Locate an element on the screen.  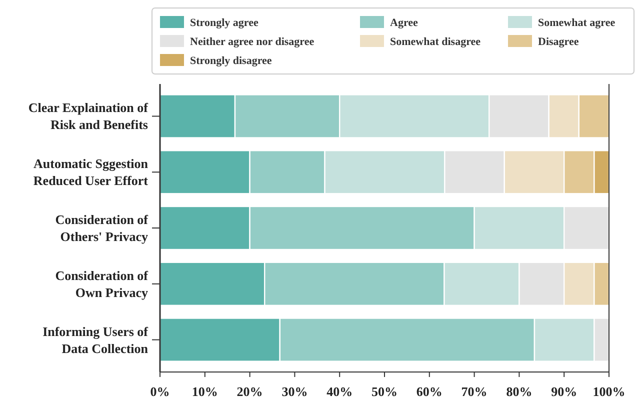
y-tick-label: Clear Explaination of Risk and Benefits is located at coordinates (88, 116).